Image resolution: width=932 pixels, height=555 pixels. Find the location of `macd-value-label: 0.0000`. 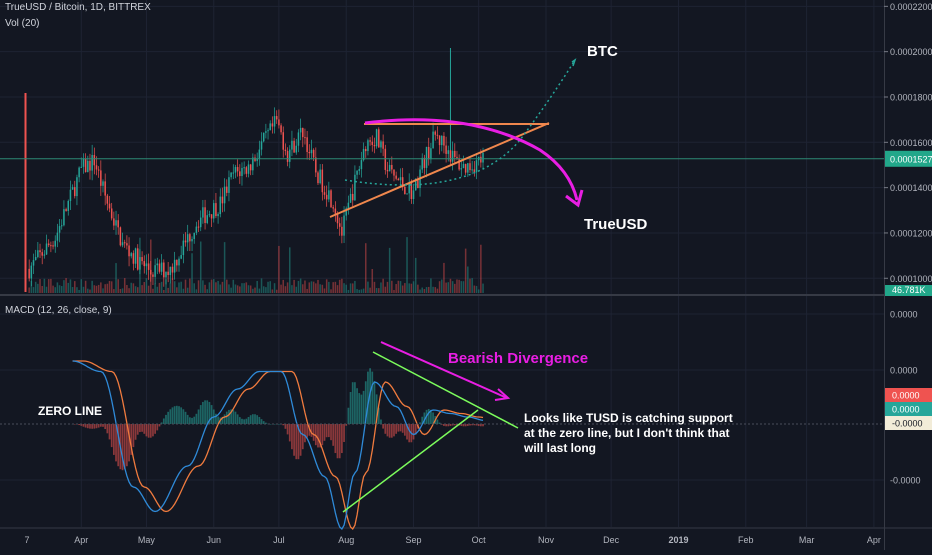

macd-value-label: 0.0000 is located at coordinates (906, 396).